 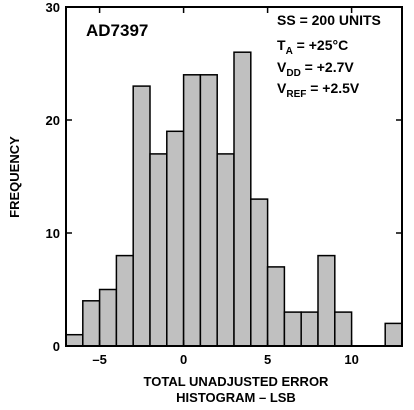 I want to click on temperature-label: TA = +25°C, so click(x=312, y=47).